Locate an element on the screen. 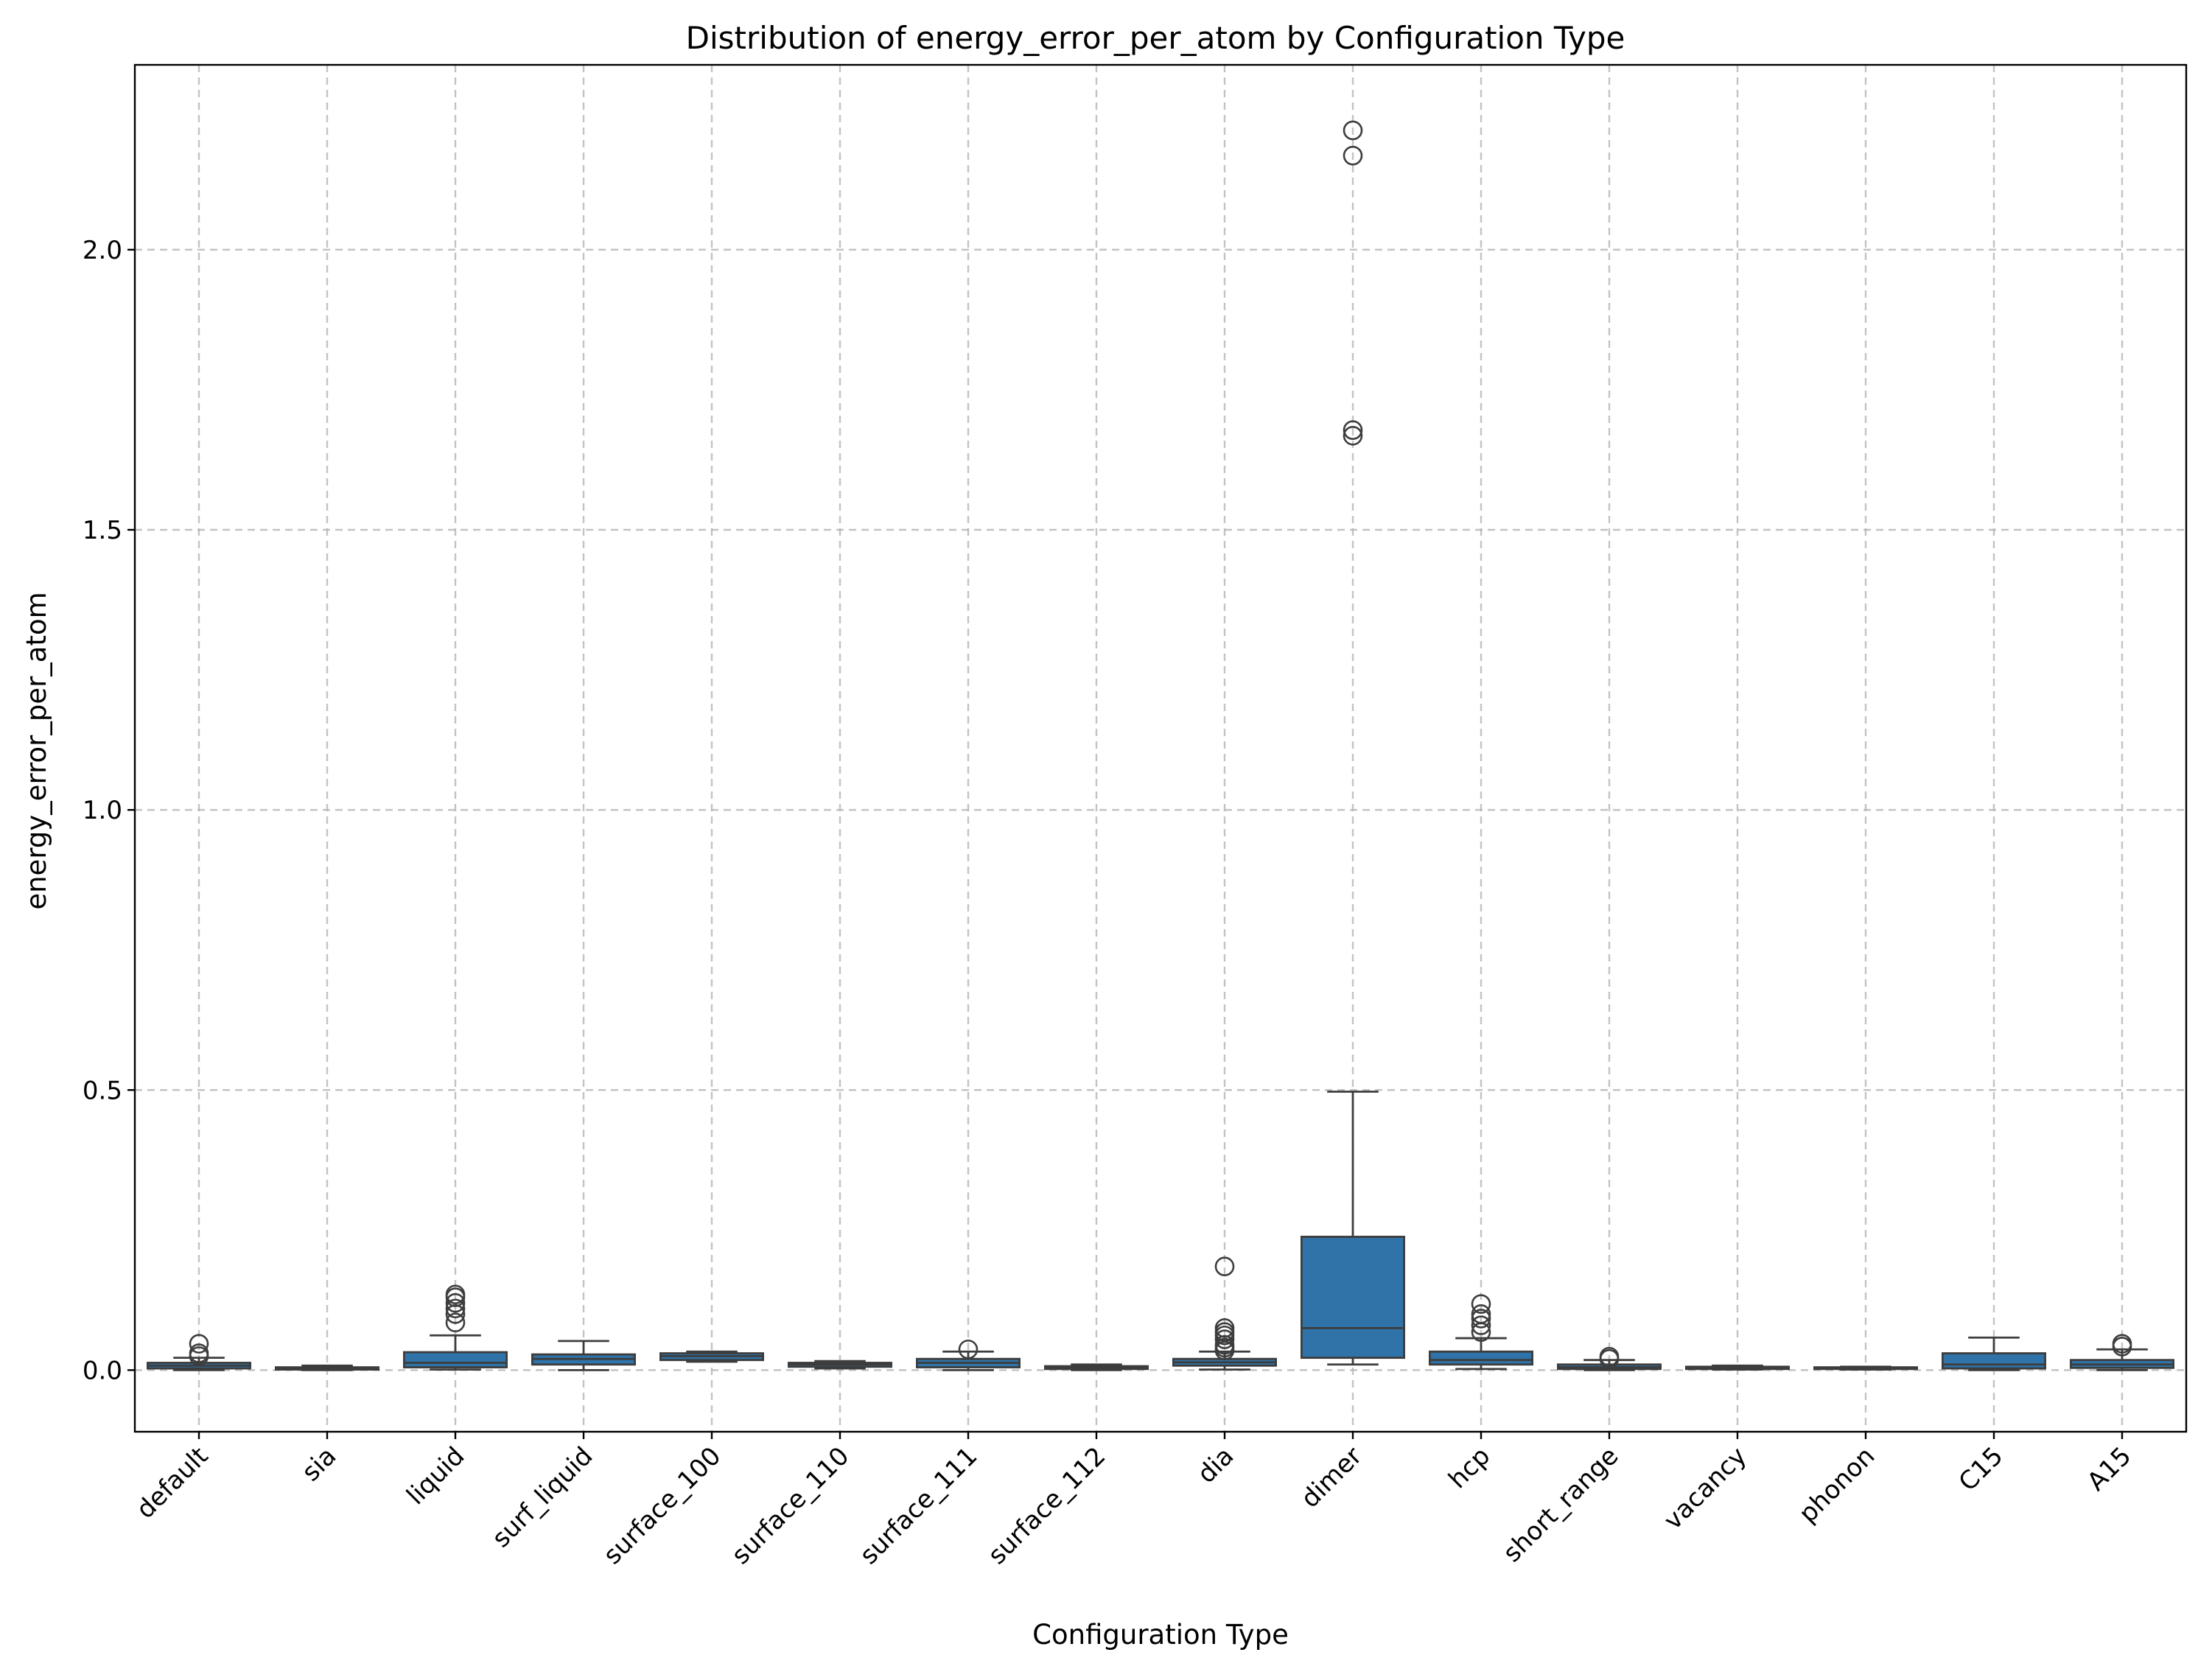  box-liquid is located at coordinates (455, 1327).